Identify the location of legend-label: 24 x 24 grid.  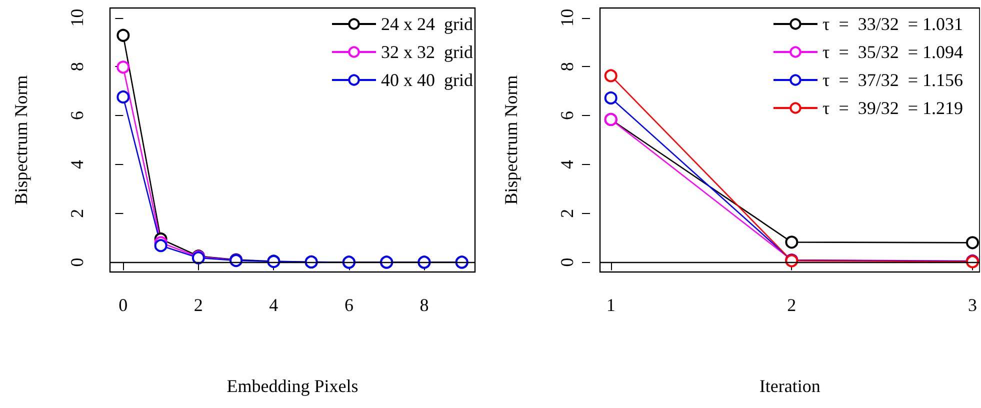
(427, 24).